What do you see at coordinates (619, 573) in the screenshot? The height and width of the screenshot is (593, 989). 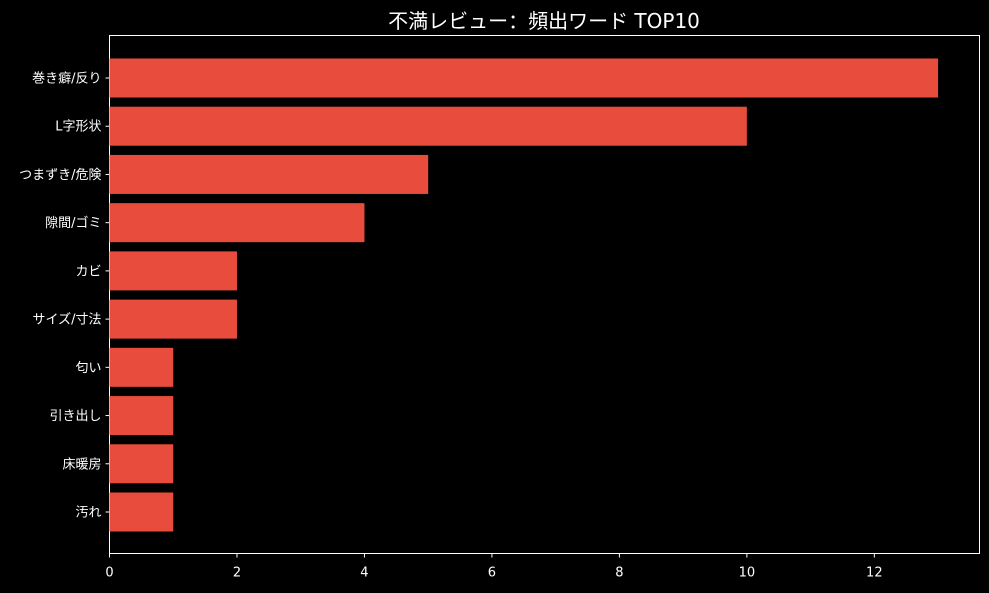 I see `x-tick-label-8: 8` at bounding box center [619, 573].